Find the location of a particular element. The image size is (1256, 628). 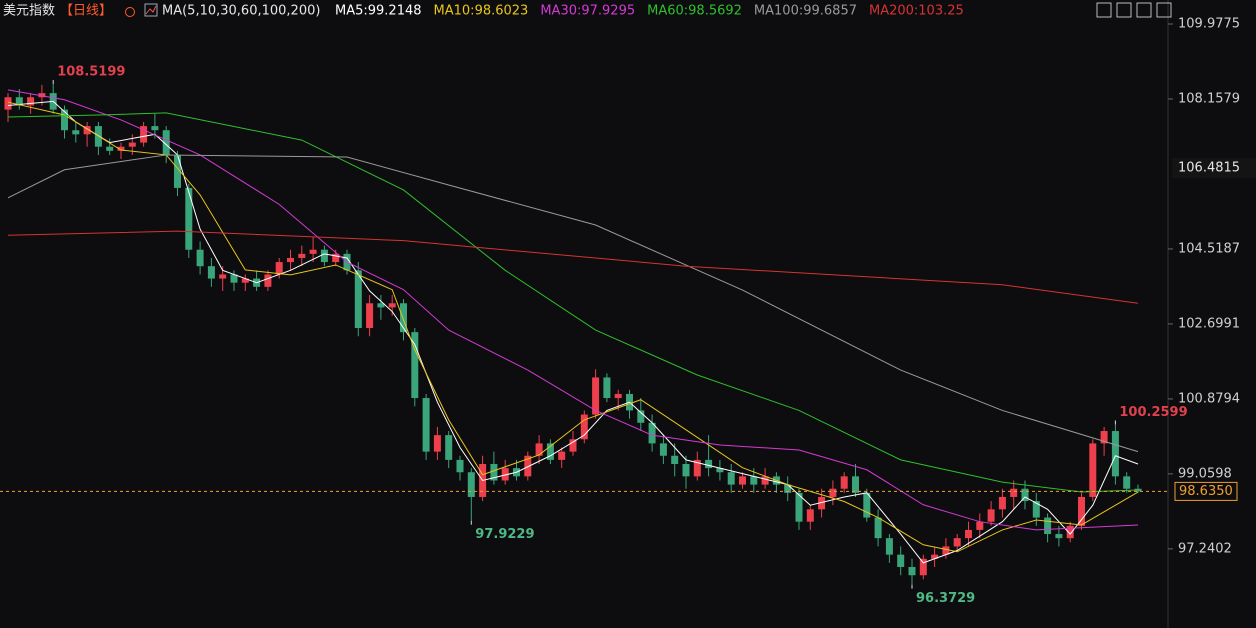

y-tick-label: 99.0598 is located at coordinates (1205, 473).